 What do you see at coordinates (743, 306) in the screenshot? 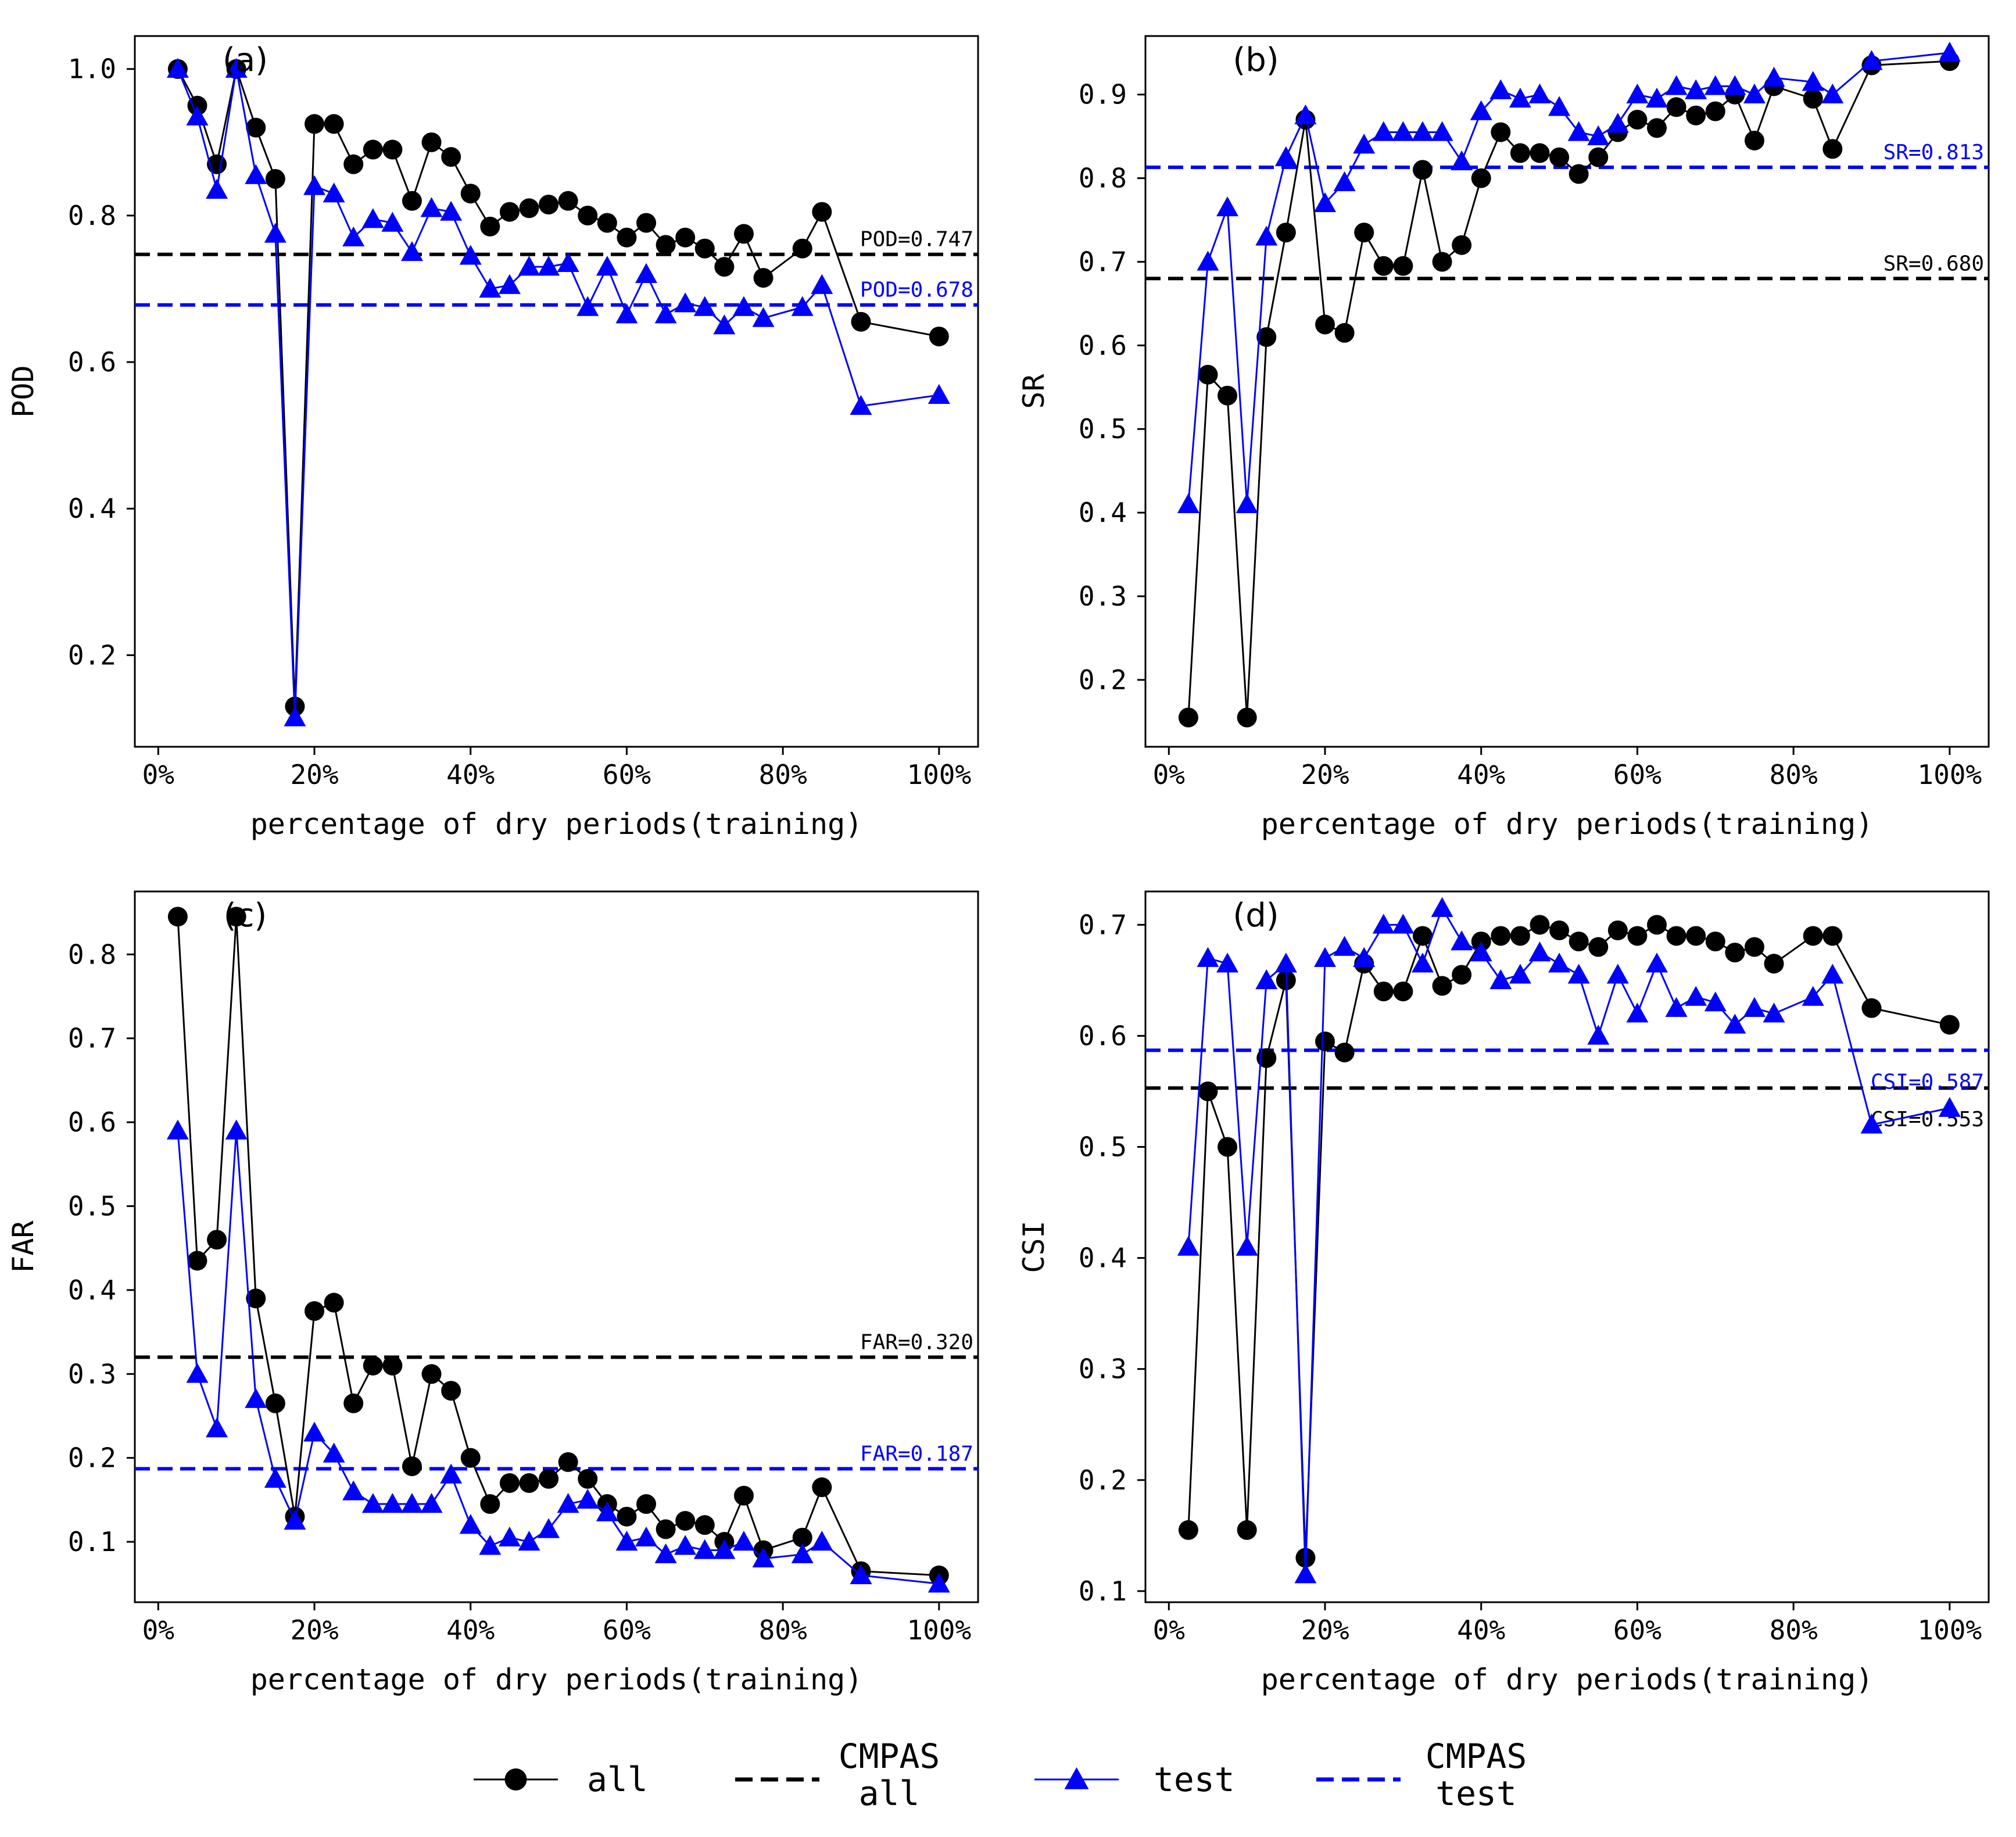
I see `data-point-test: test: 75% → 0.68` at bounding box center [743, 306].